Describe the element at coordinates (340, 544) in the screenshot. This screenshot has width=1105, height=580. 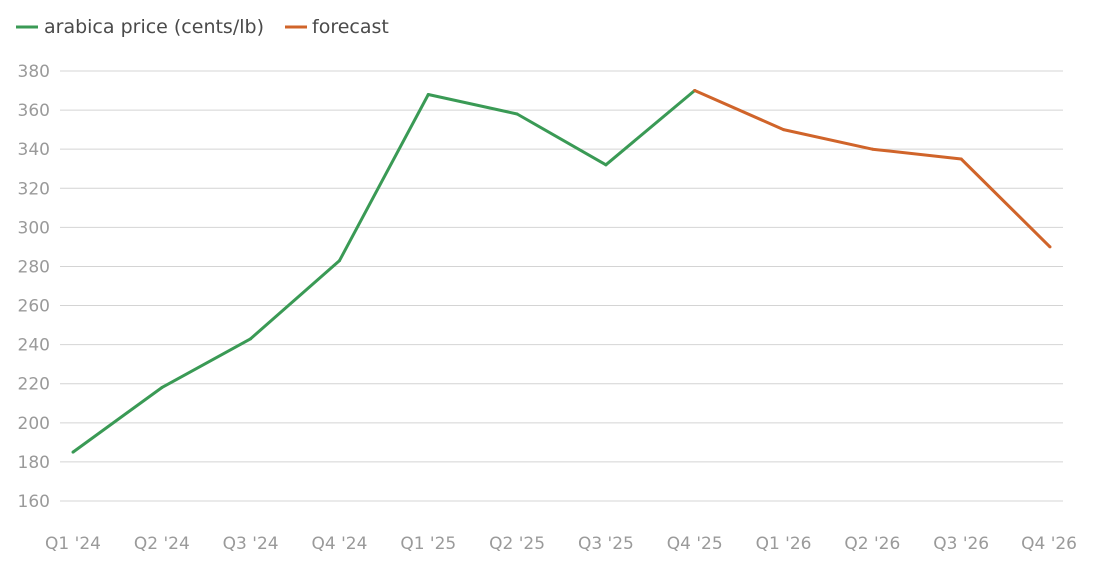
I see `x-tick-label: Q4 '24` at that location.